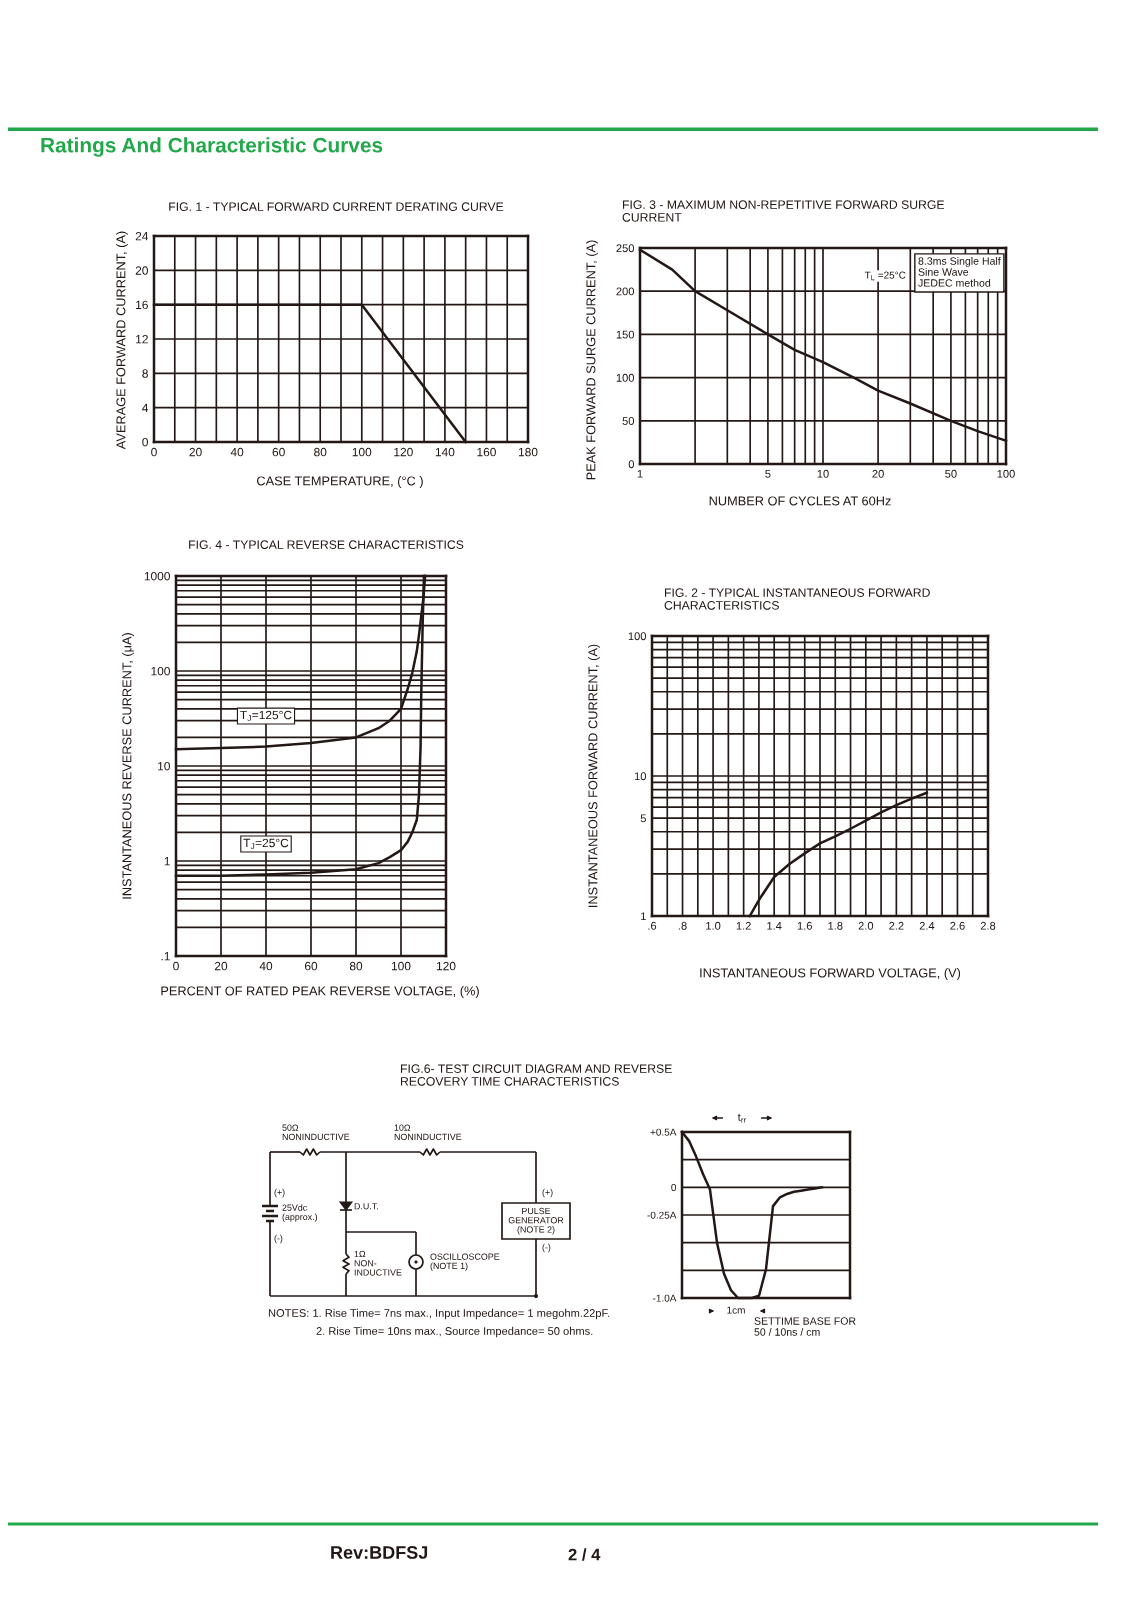  I want to click on text: Ratings And Characteristic Curves, so click(212, 147).